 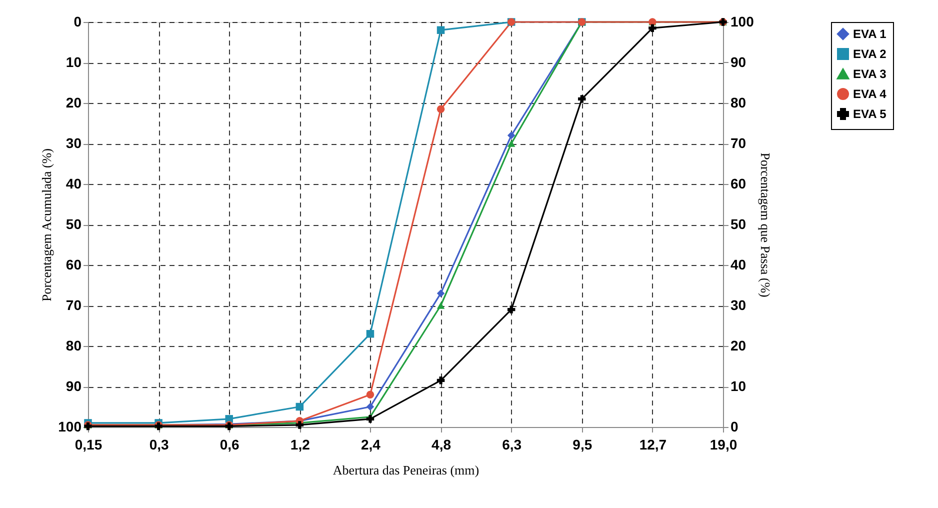 What do you see at coordinates (582, 444) in the screenshot?
I see `x-tick-label: 9,5` at bounding box center [582, 444].